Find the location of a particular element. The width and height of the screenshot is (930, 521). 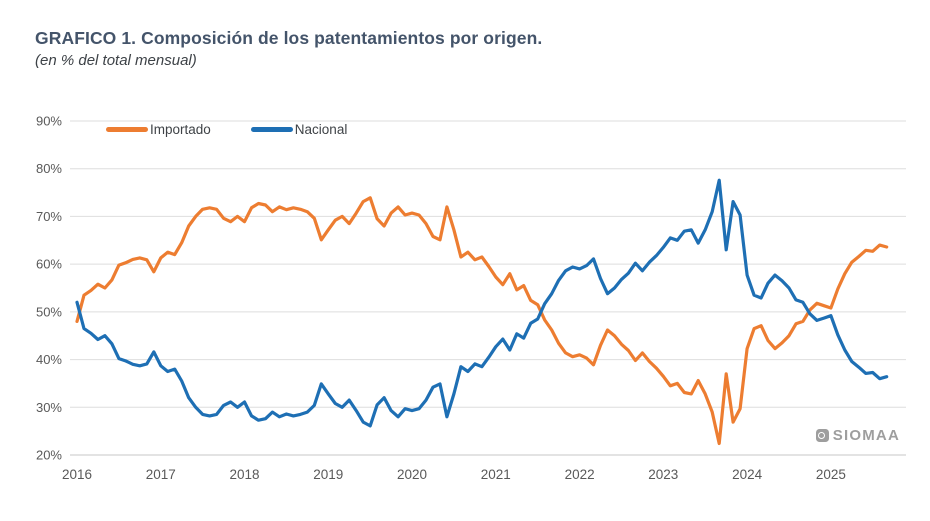

y-axis-label: 40% is located at coordinates (49, 359).